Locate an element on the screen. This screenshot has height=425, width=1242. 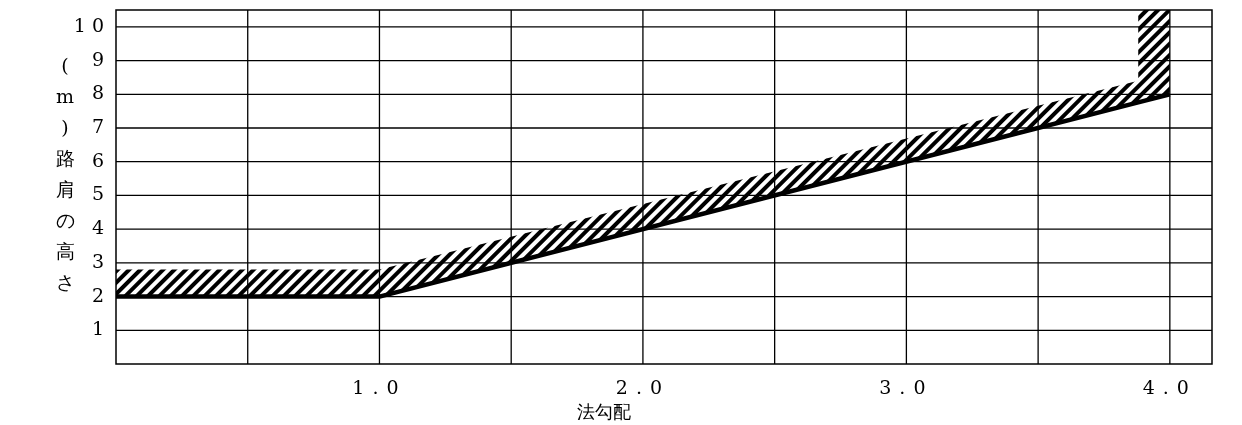
x-axis-title: 法勾配 is located at coordinates (604, 411).